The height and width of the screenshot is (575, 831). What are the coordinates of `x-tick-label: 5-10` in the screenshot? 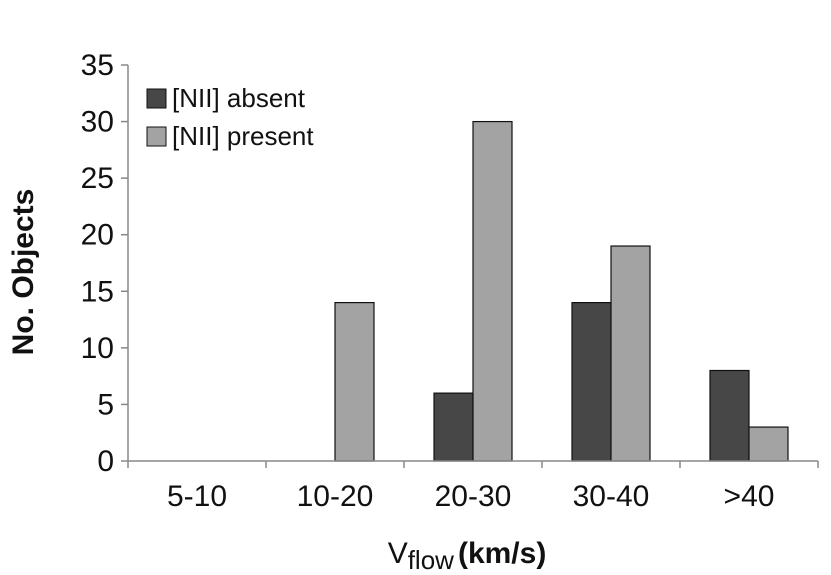 It's located at (197, 496).